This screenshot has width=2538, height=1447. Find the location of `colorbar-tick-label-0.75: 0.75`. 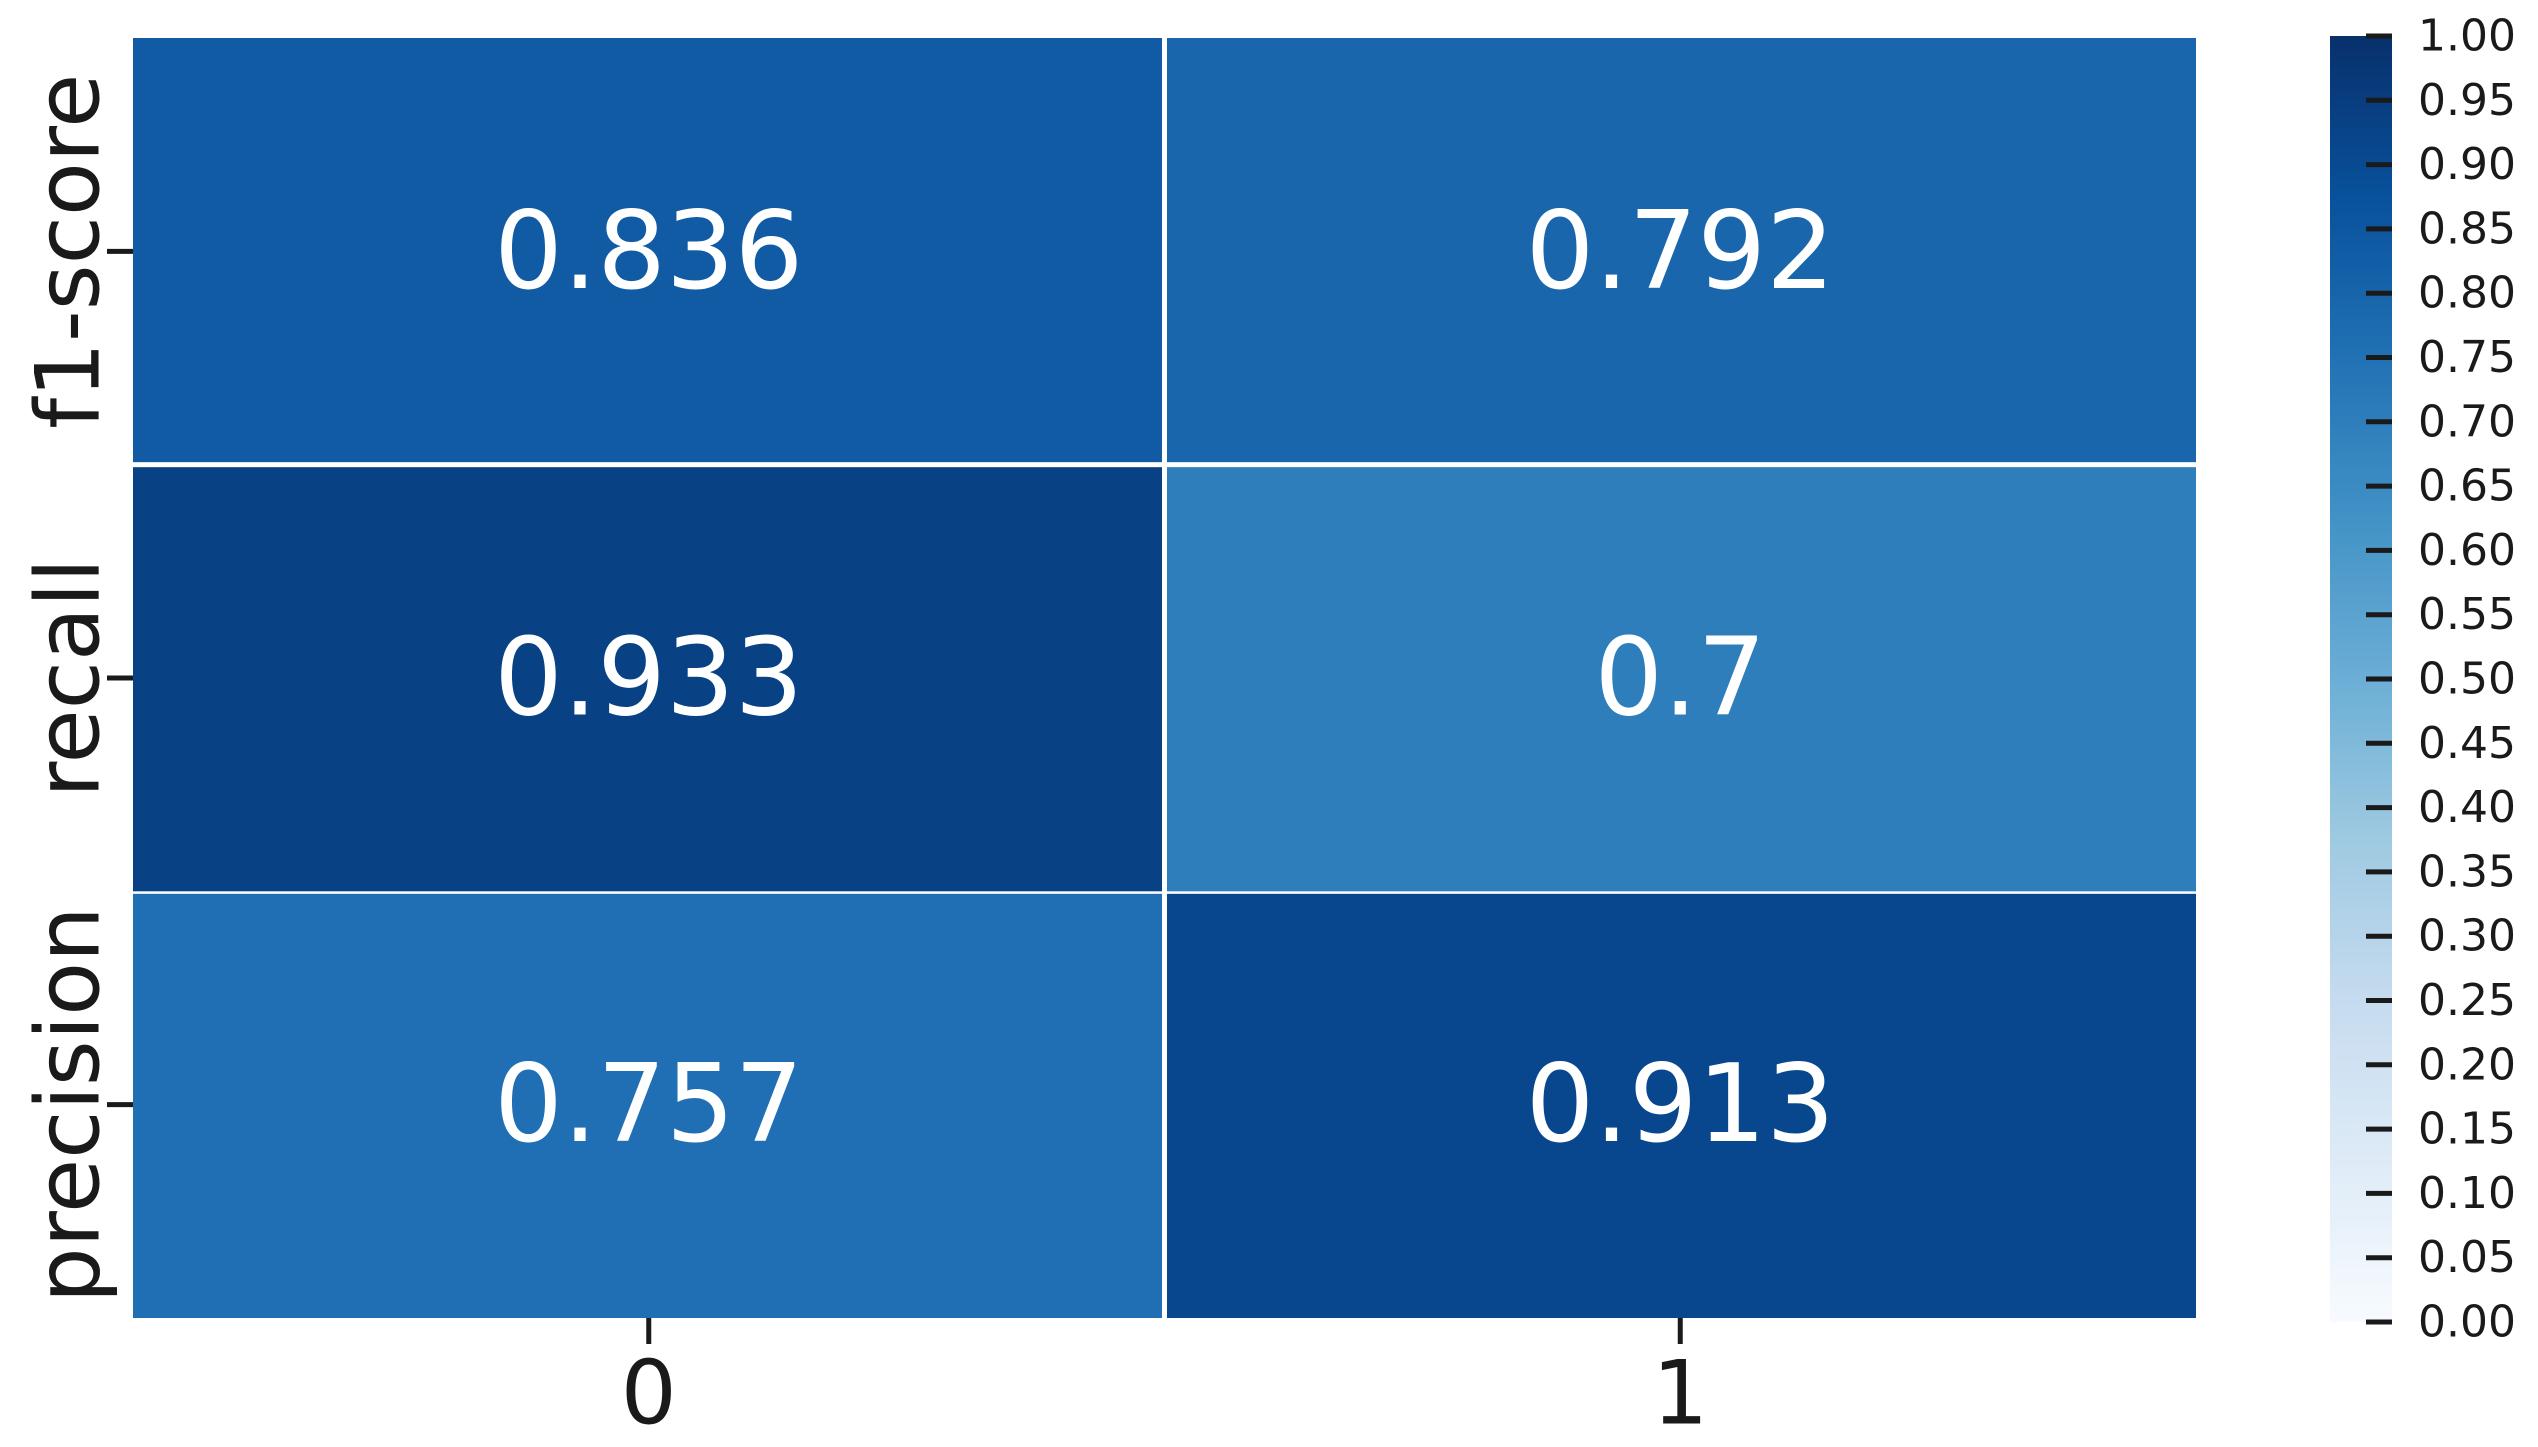

colorbar-tick-label-0.75: 0.75 is located at coordinates (2467, 357).